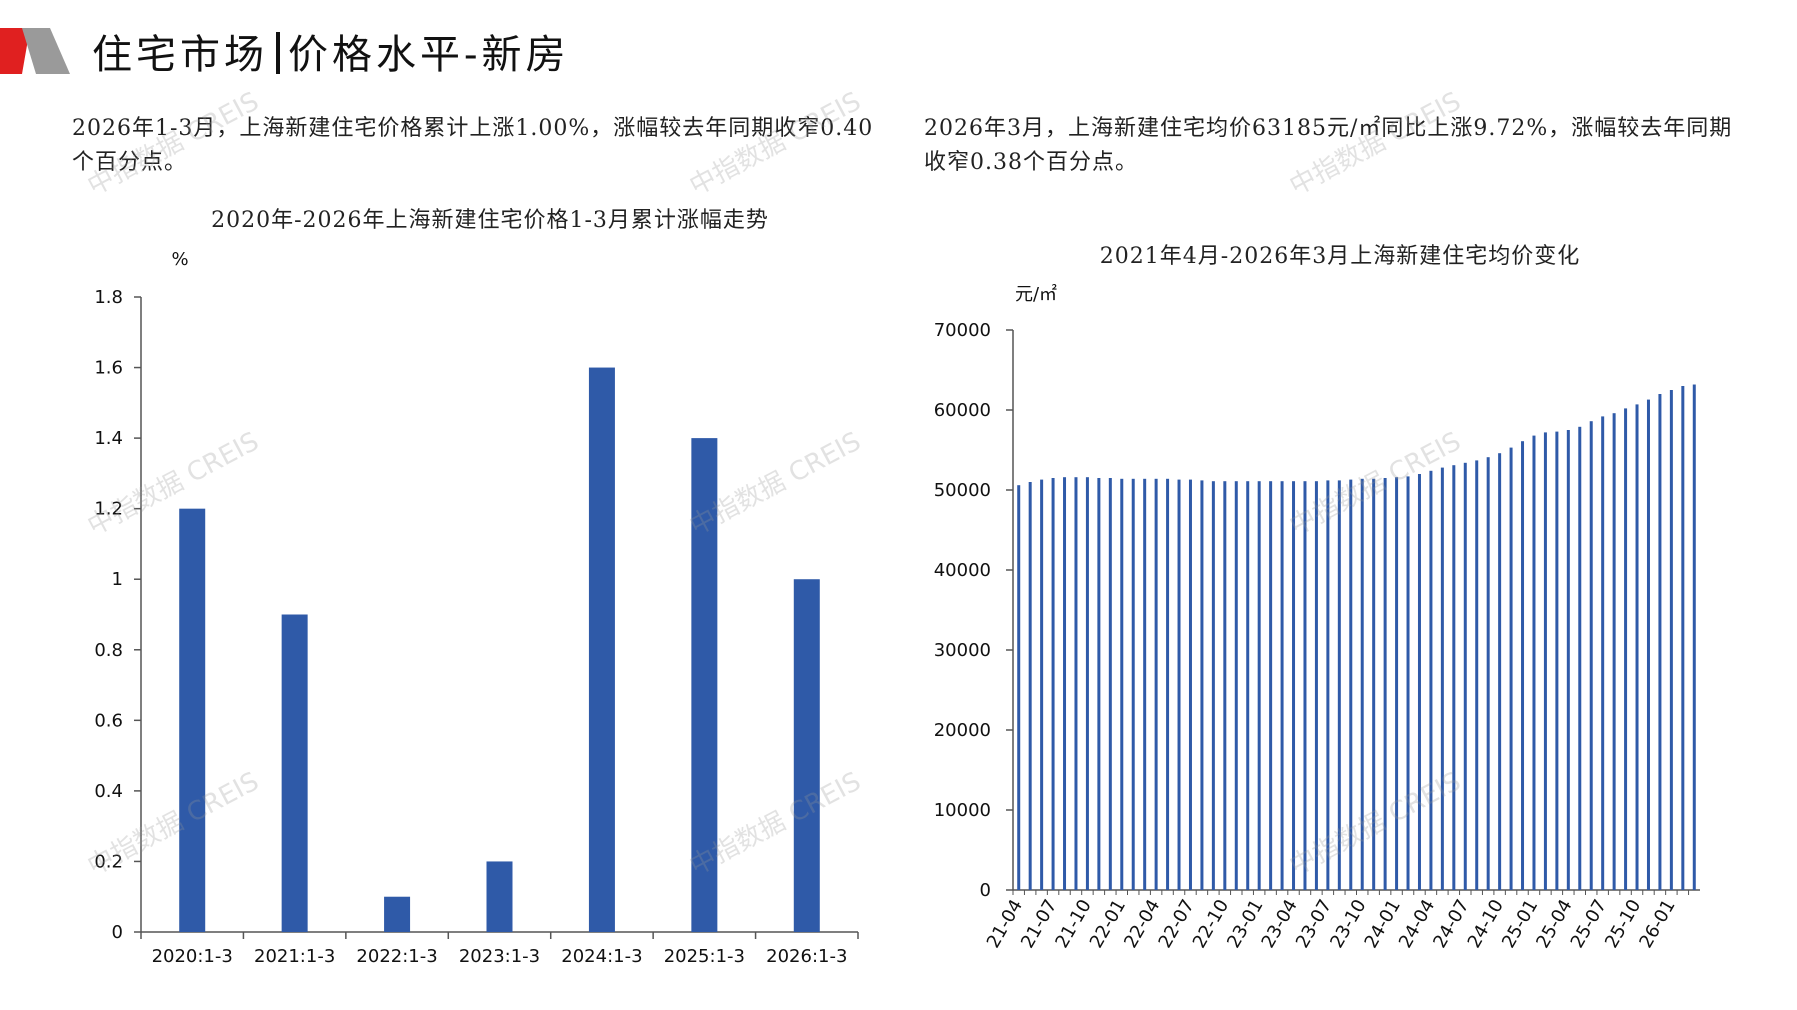 This screenshot has height=1010, width=1797. I want to click on y-tick-label: 0.4, so click(108, 791).